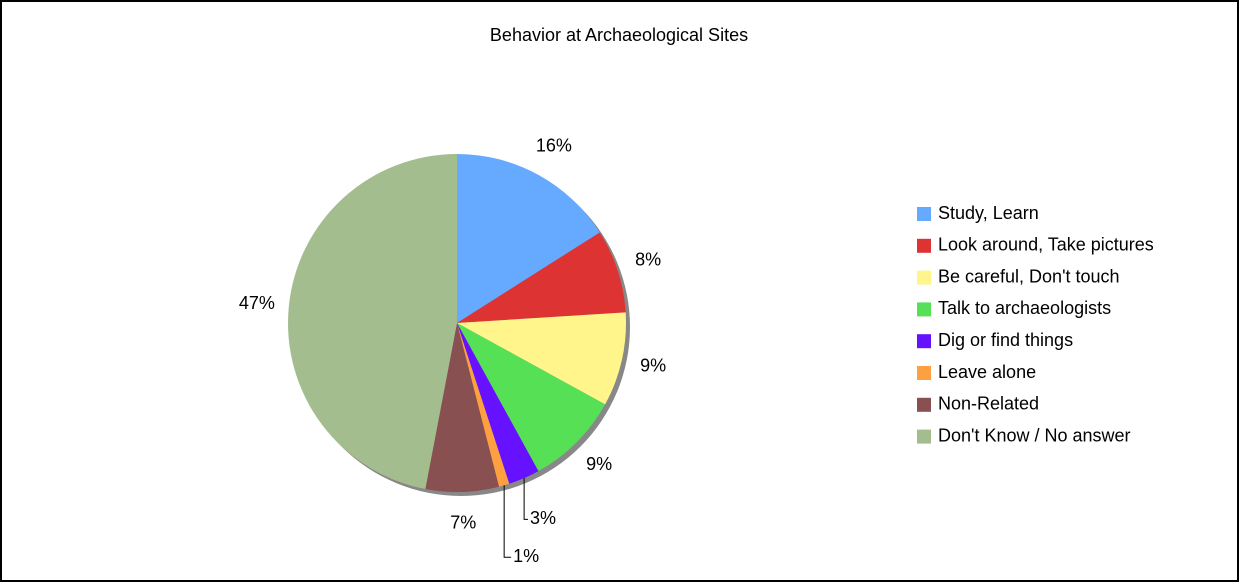 The width and height of the screenshot is (1239, 582). Describe the element at coordinates (1024, 308) in the screenshot. I see `legend-label: Talk to archaeologists` at that location.